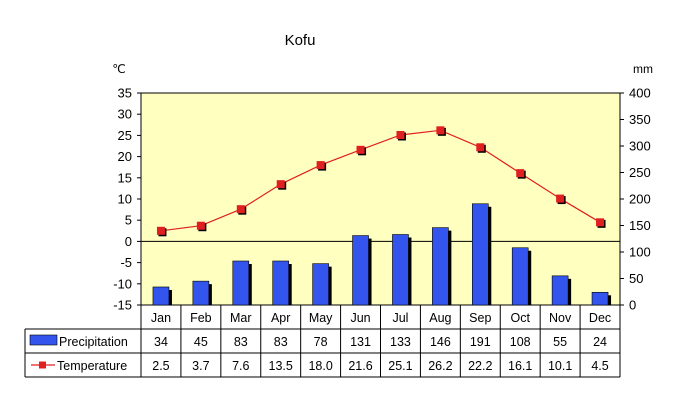 The height and width of the screenshot is (408, 673). I want to click on temperature-value: 7.6, so click(240, 366).